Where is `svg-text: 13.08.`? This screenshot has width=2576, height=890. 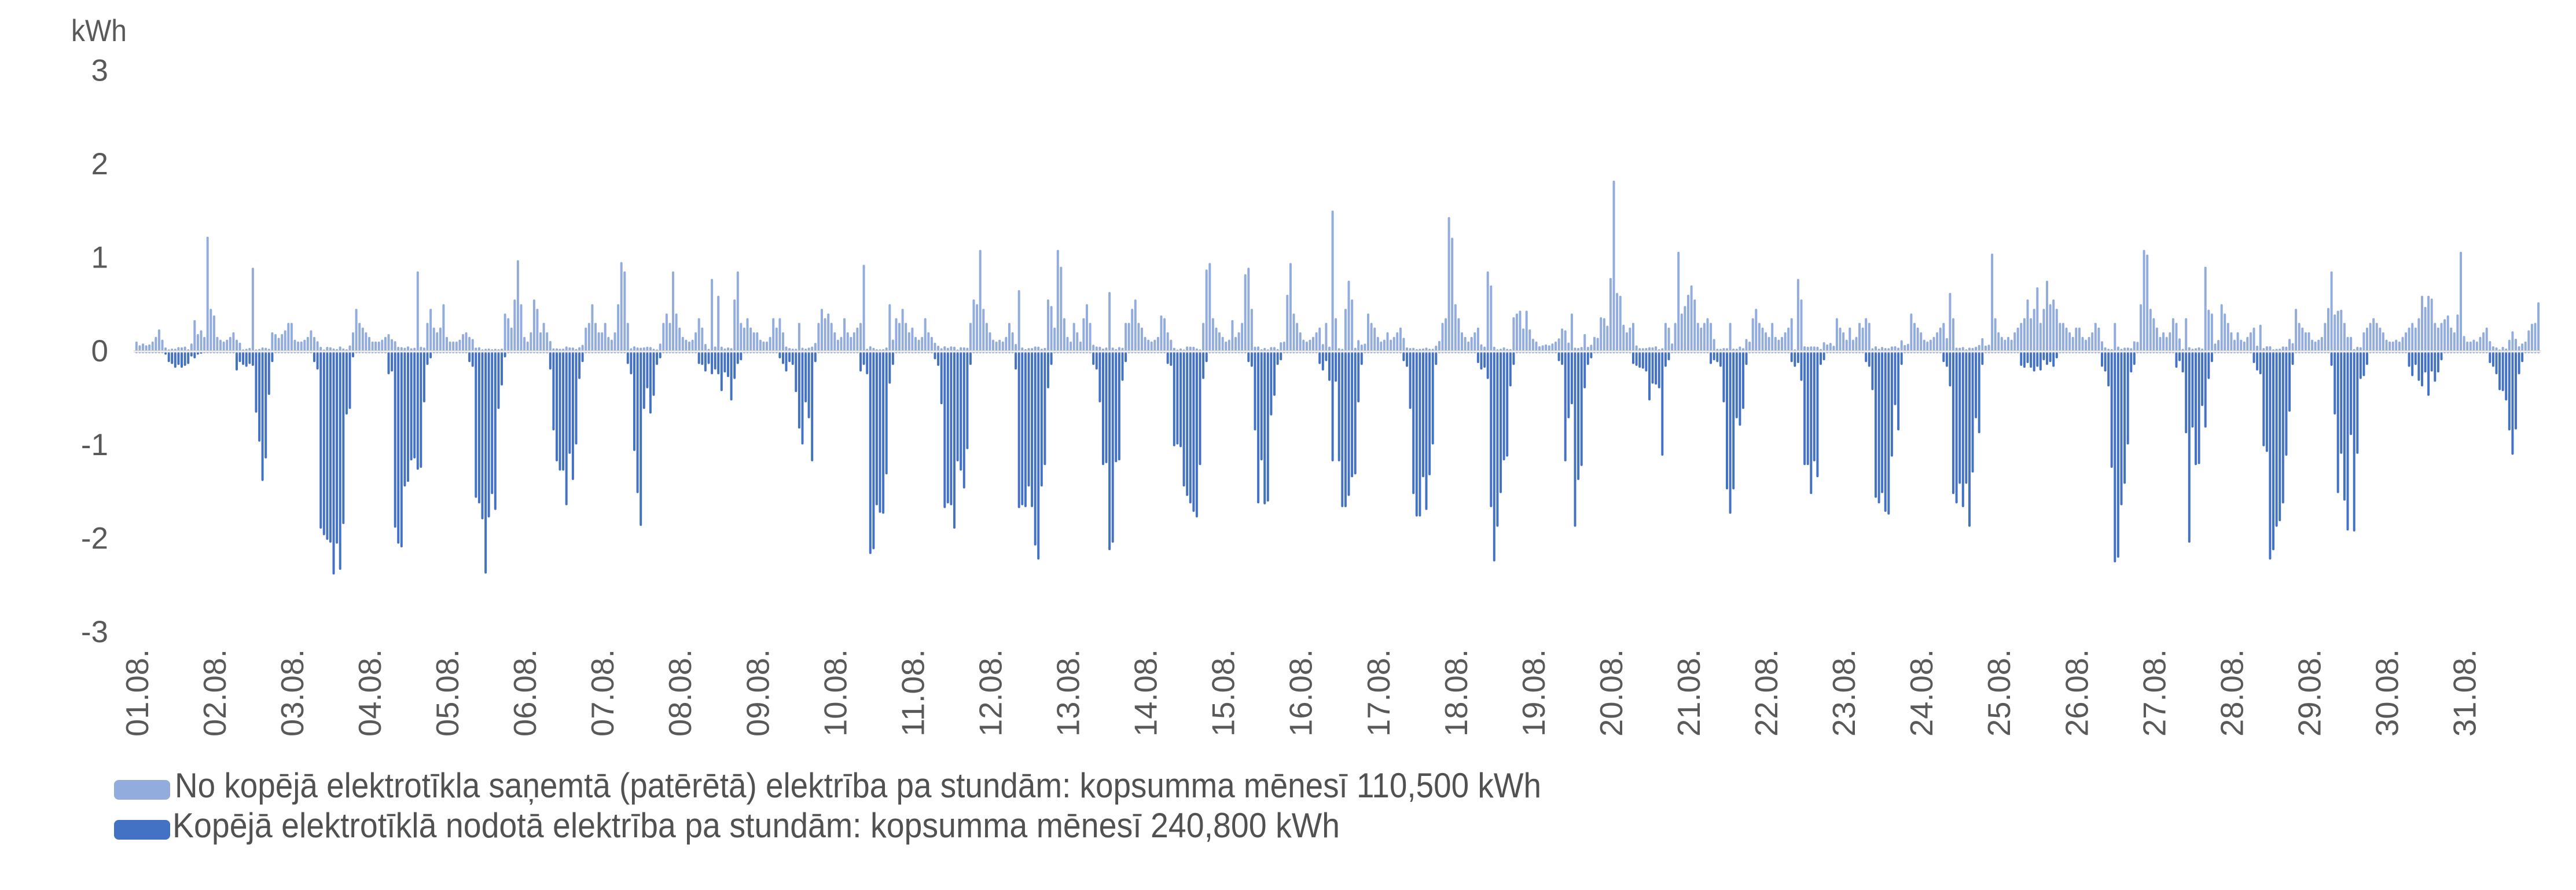
svg-text: 13.08. is located at coordinates (1068, 693).